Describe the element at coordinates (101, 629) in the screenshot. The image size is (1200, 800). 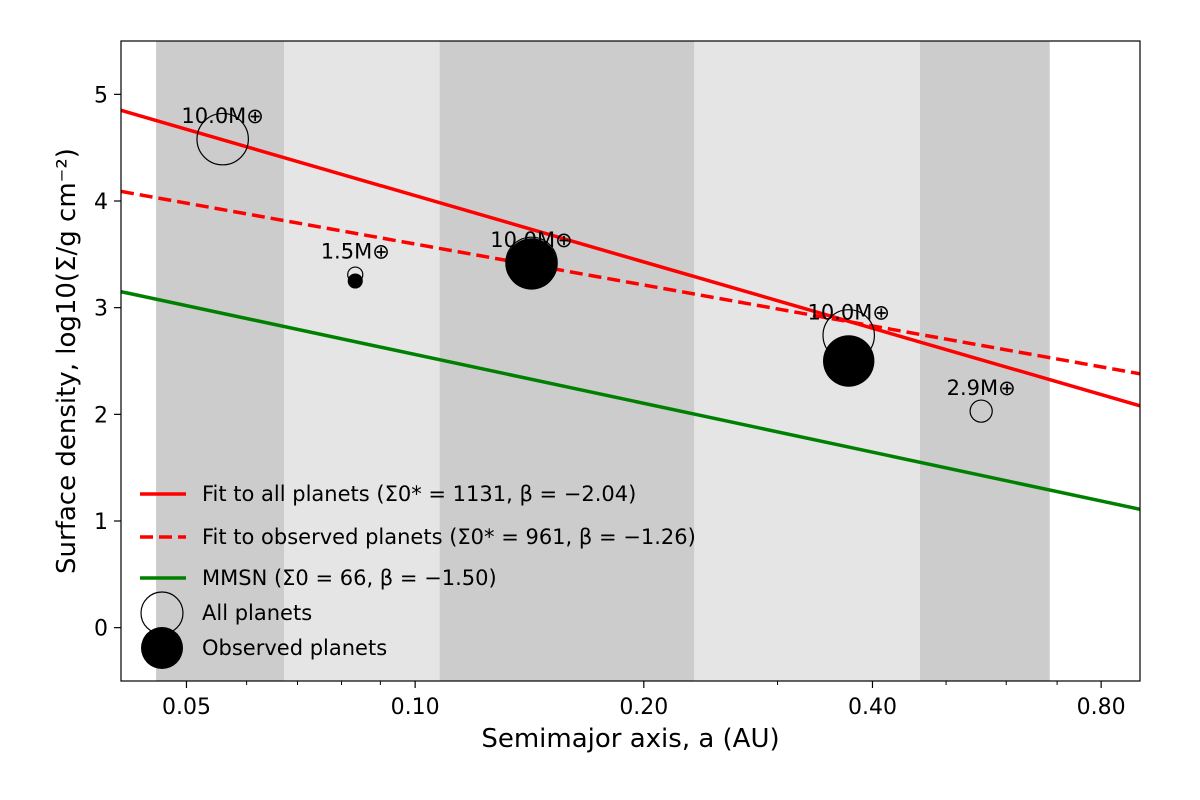
I see `y-tick-label: 0` at that location.